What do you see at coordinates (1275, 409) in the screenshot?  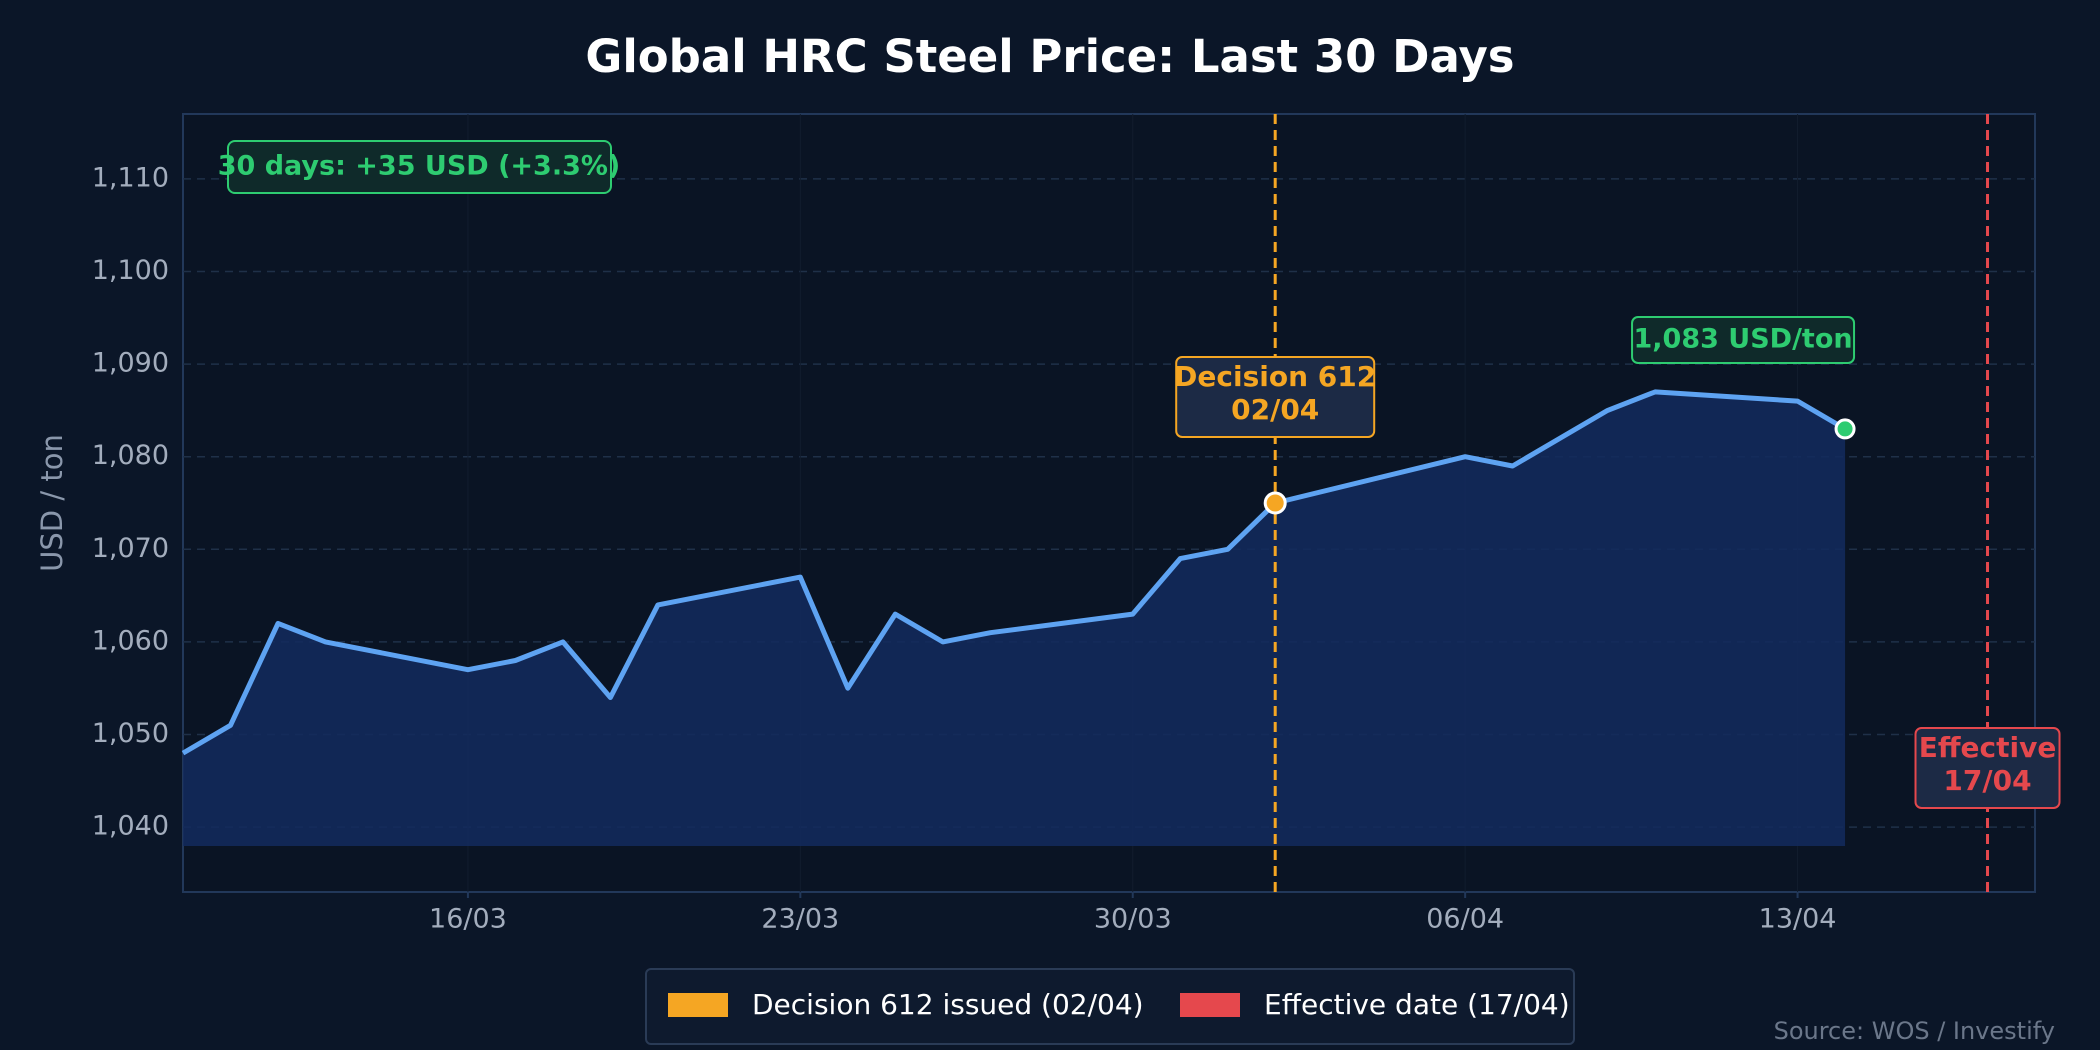 I see `event-label: 02/04` at bounding box center [1275, 409].